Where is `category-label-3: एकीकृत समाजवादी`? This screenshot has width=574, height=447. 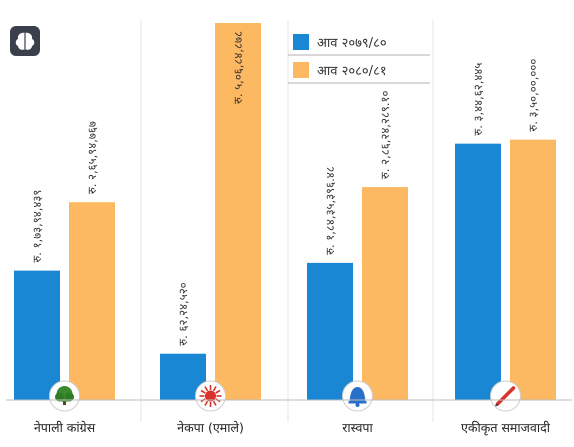 category-label-3: एकीकृत समाजवादी is located at coordinates (506, 428).